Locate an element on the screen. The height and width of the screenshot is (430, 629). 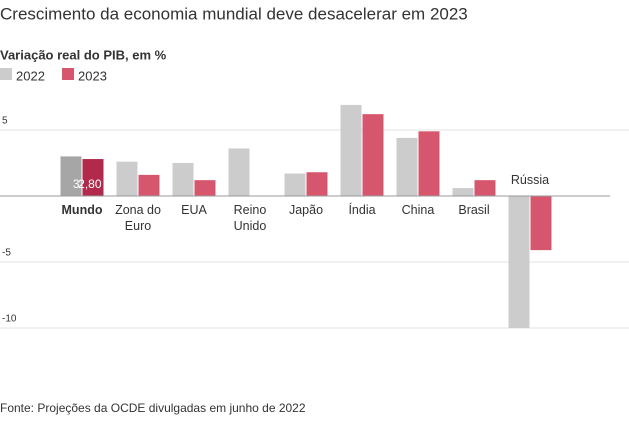
chart-subtitle: Variação real do PIB, em % is located at coordinates (83, 54).